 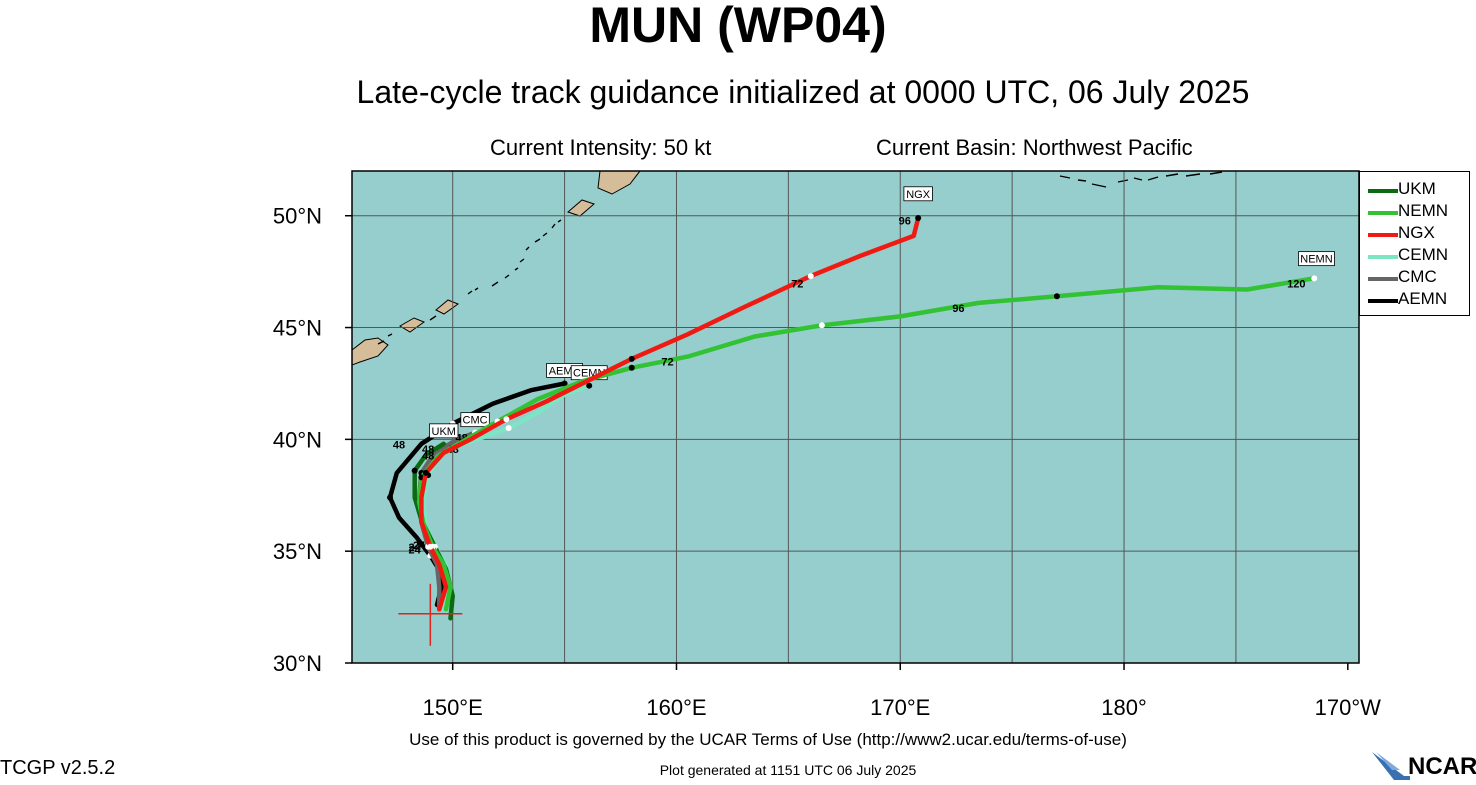 I want to click on legend-swatch-ukm, so click(x=1383, y=191).